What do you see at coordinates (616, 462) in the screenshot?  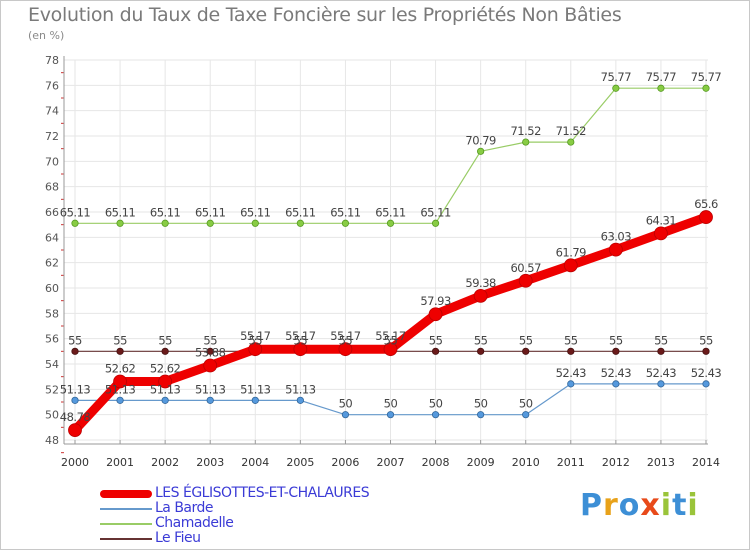 I see `x-tick-label: 2012` at bounding box center [616, 462].